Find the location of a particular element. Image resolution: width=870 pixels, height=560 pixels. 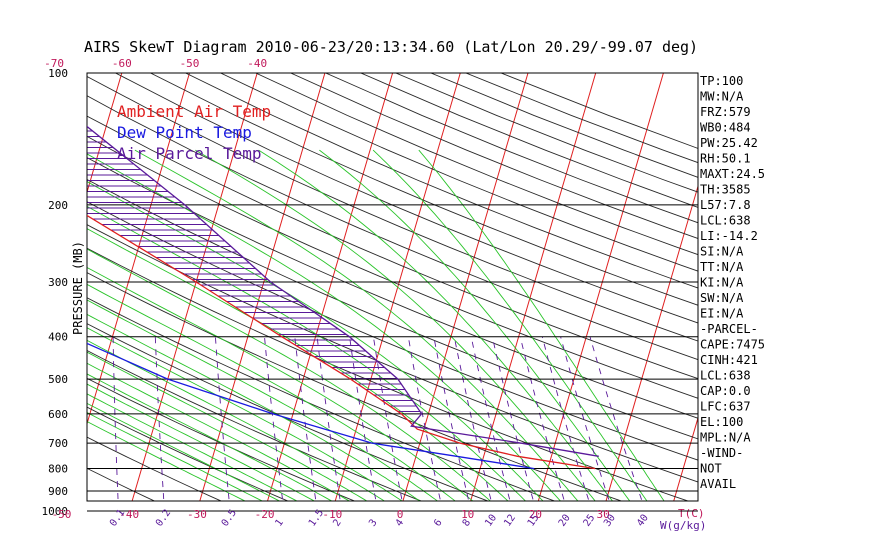

pressure-tick-label: 900 is located at coordinates (58, 491).